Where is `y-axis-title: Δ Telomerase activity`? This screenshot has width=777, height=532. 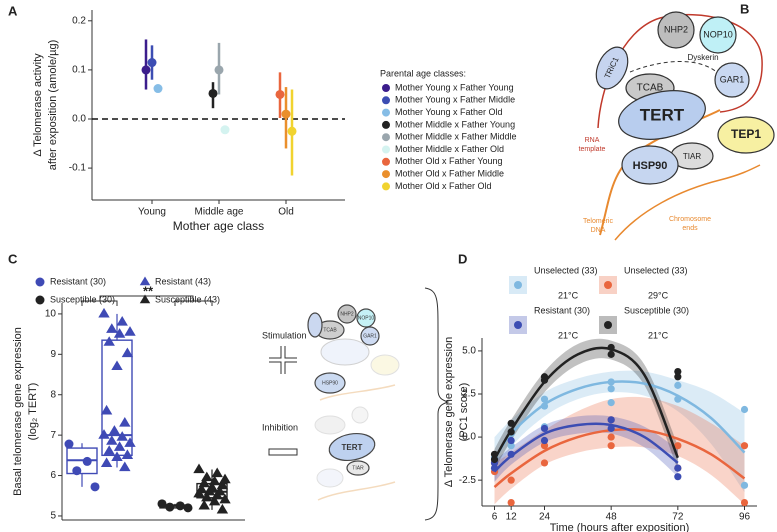
y-axis-title: Δ Telomerase activity is located at coordinates (38, 105).